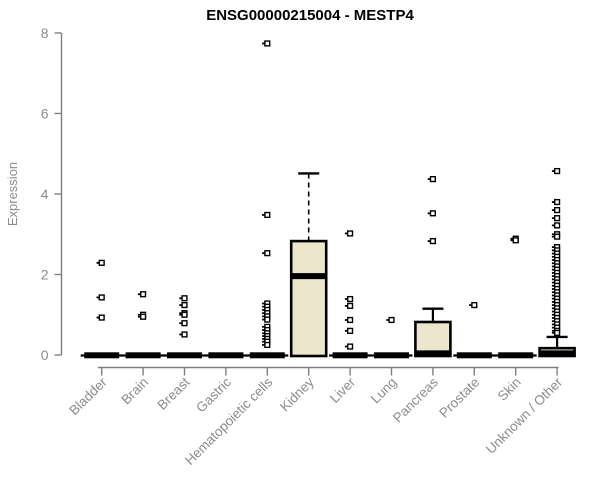 The height and width of the screenshot is (500, 600). I want to click on collapsed-box-skin, so click(516, 355).